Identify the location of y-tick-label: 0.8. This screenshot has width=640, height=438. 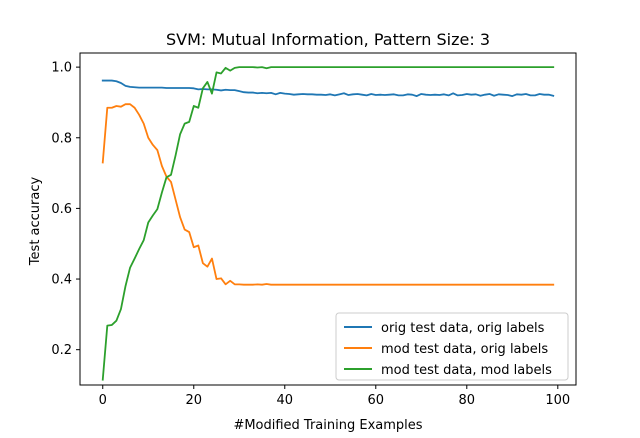
(61, 138).